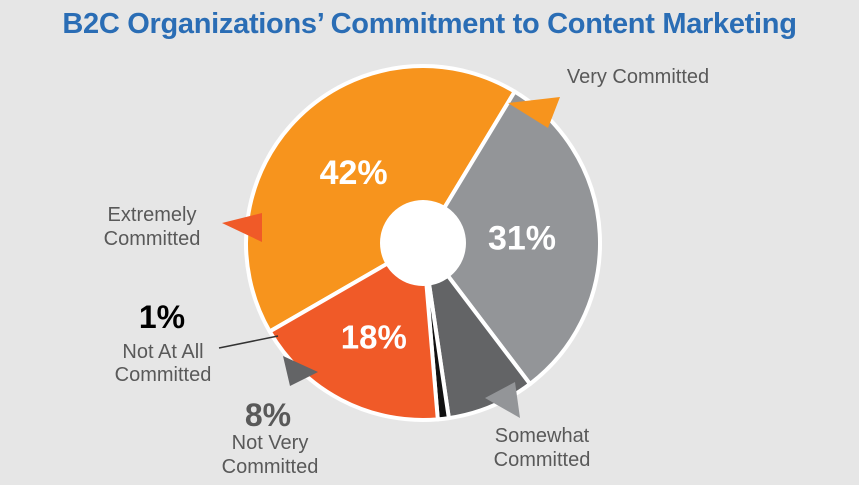  I want to click on callout-tail-somewhat, so click(502, 400).